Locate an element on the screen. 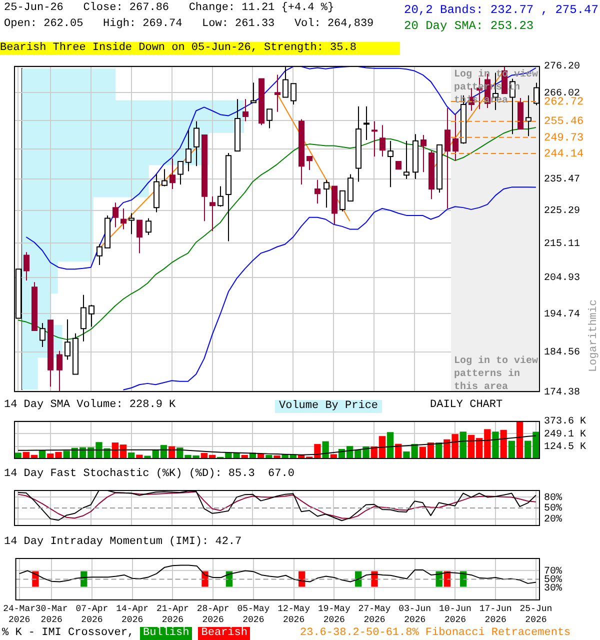  x-tick-label: 12-May 2026 is located at coordinates (294, 614).